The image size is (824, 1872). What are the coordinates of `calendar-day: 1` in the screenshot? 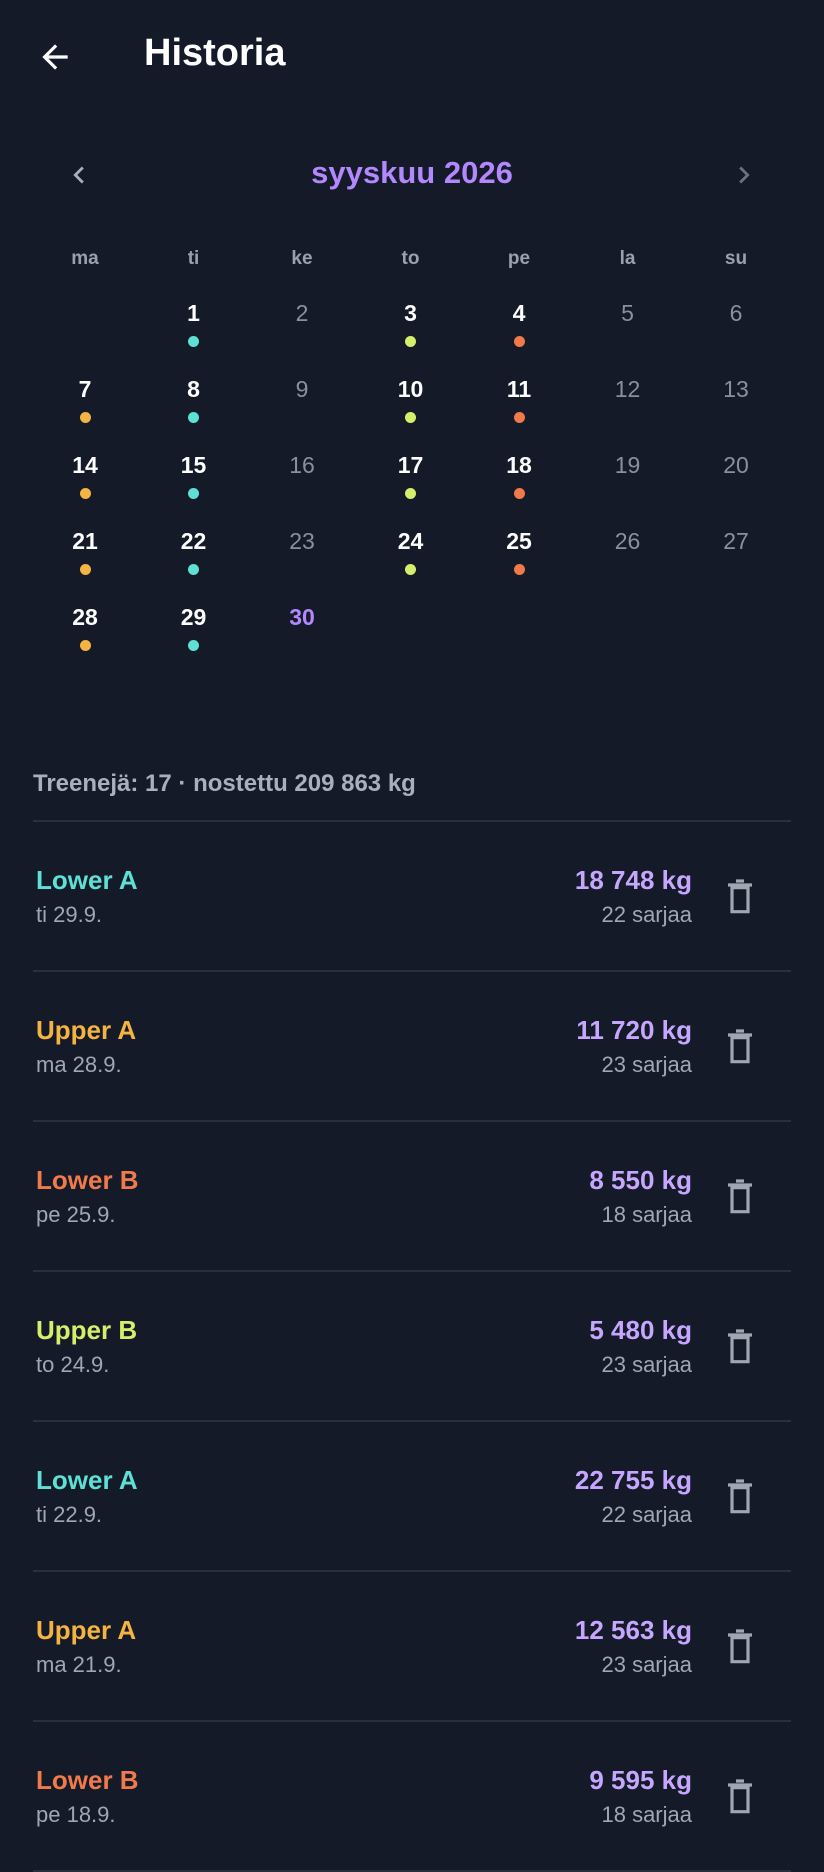 It's located at (193, 313).